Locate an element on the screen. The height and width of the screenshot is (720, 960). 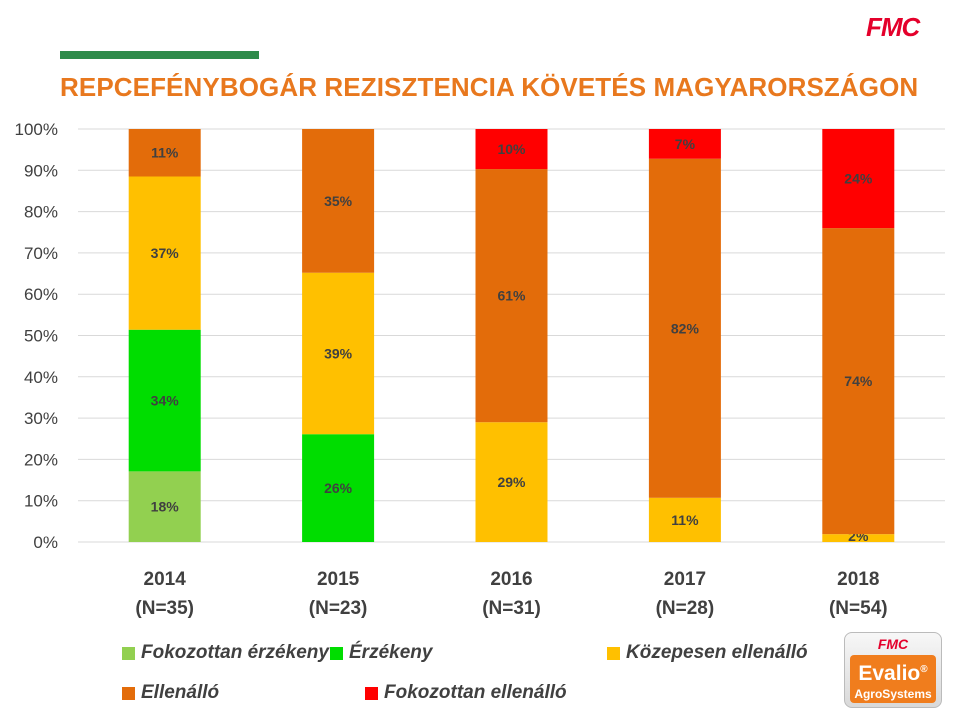
x-category-label: 2015 is located at coordinates (338, 579).